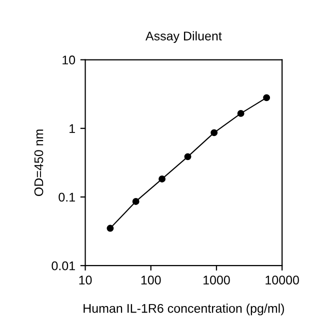 Image resolution: width=328 pixels, height=332 pixels. I want to click on x-tick-label: 1000, so click(217, 280).